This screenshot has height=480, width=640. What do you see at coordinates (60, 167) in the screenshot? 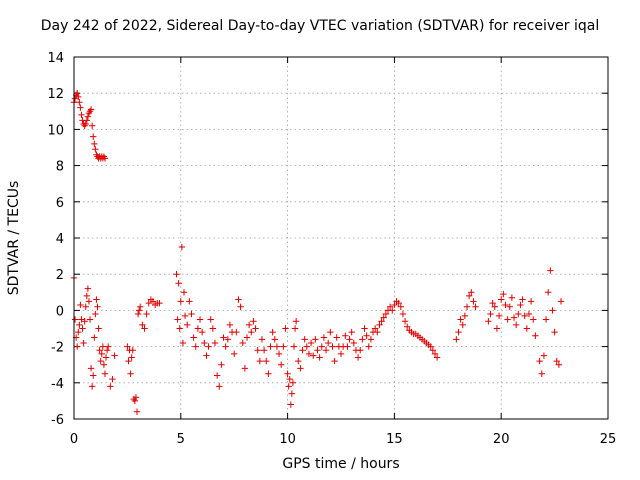
I see `y-tick-label: 8` at bounding box center [60, 167].